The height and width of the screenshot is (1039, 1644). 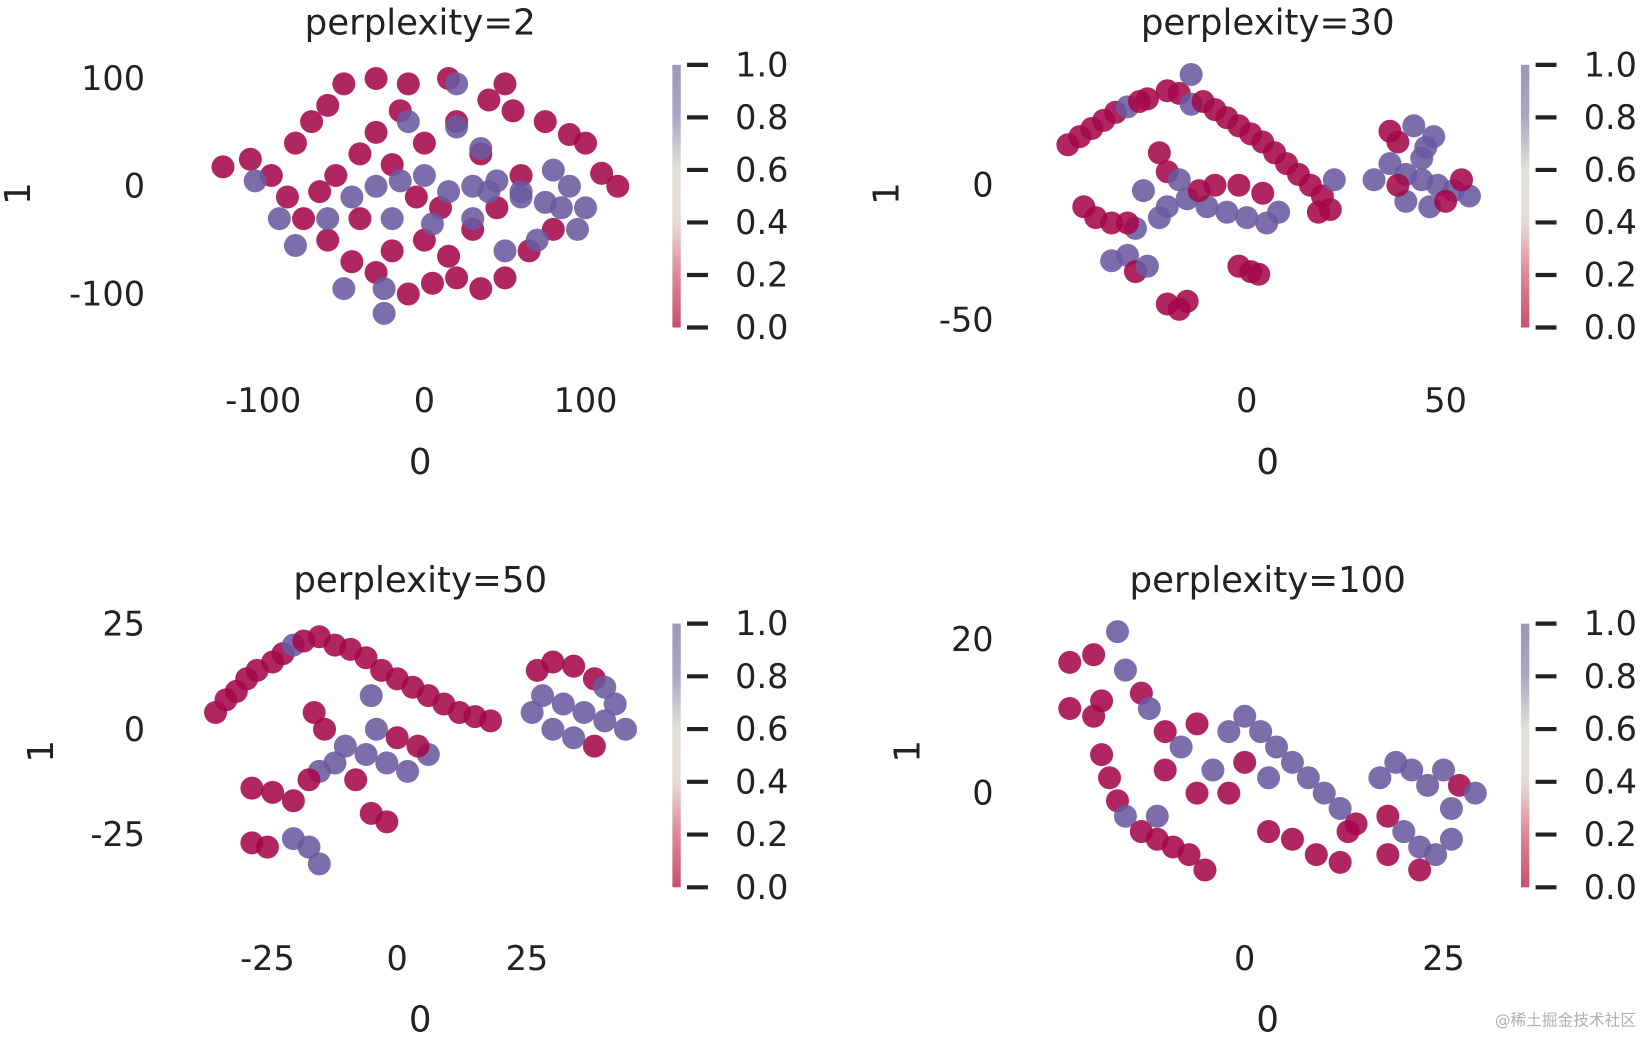 I want to click on subplot-title: perplexity=50, so click(x=420, y=580).